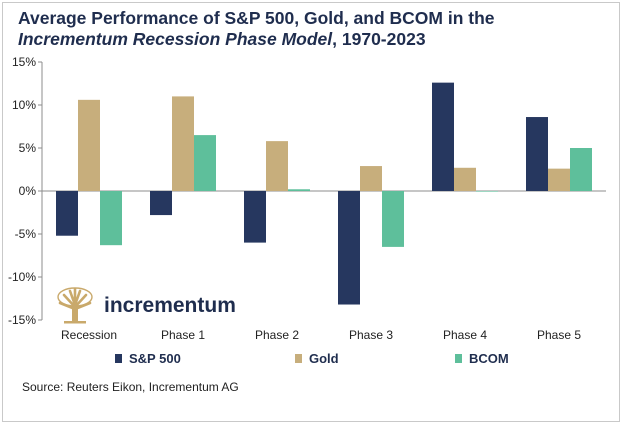 The height and width of the screenshot is (426, 624). Describe the element at coordinates (170, 305) in the screenshot. I see `logo-text: incrementum` at that location.